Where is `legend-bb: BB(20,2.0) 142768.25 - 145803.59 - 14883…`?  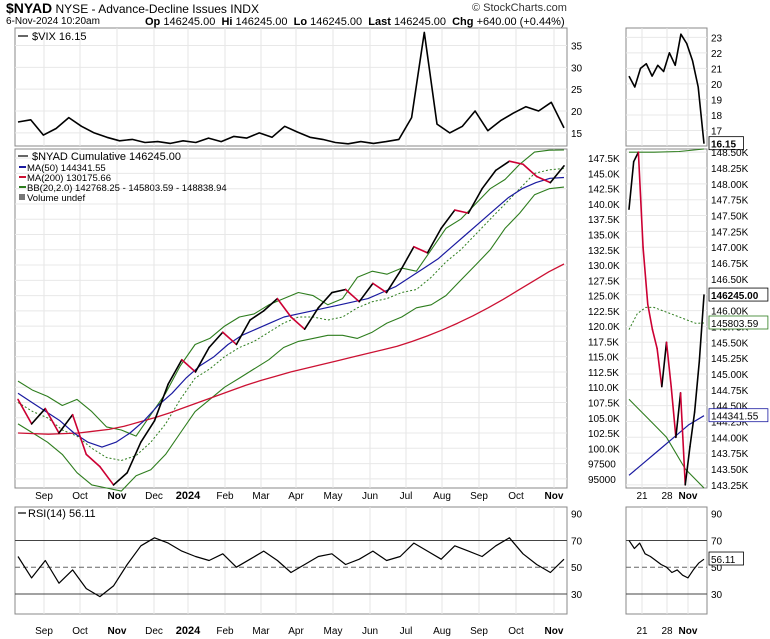
legend-bb: BB(20,2.0) 142768.25 - 145803.59 - 14883… is located at coordinates (127, 188).